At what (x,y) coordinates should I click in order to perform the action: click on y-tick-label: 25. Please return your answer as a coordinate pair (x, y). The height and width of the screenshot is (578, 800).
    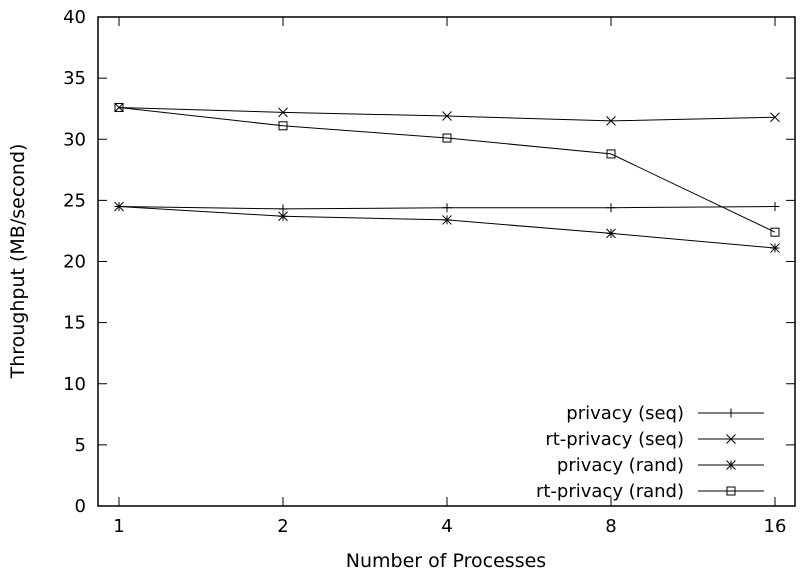
    Looking at the image, I should click on (74, 200).